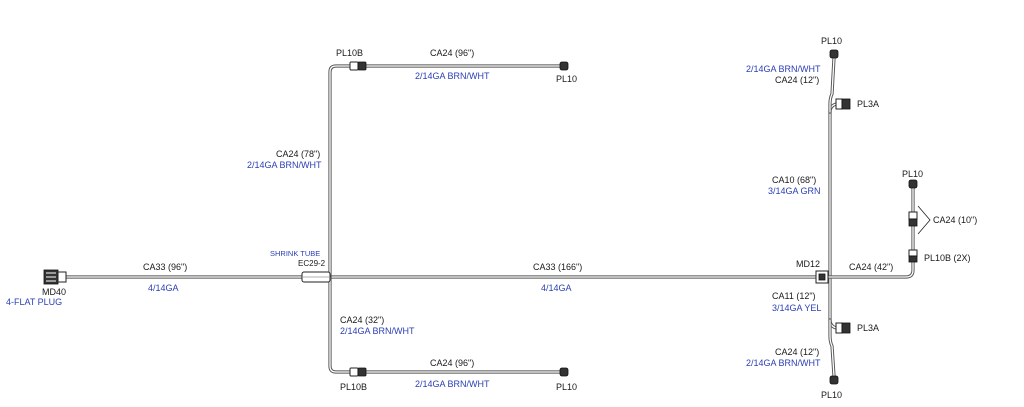 The height and width of the screenshot is (407, 1024). What do you see at coordinates (794, 296) in the screenshot?
I see `label-ca11: CA11 (12")` at bounding box center [794, 296].